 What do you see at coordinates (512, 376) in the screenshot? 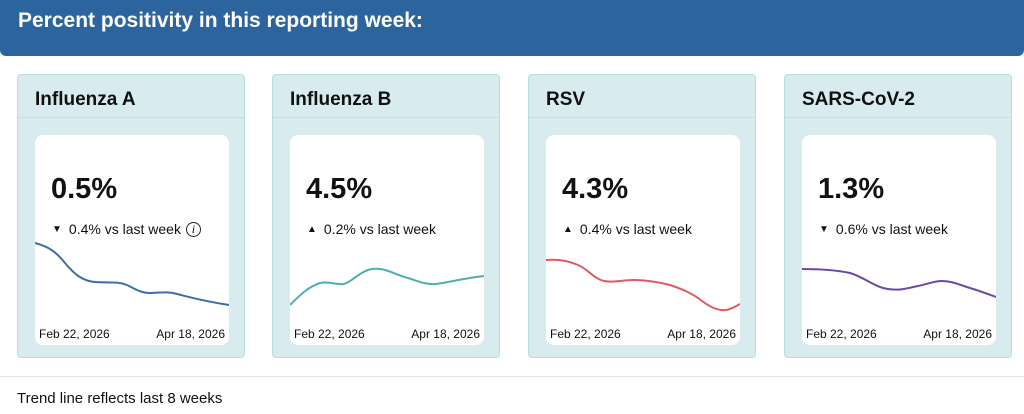
I see `footer-divider` at bounding box center [512, 376].